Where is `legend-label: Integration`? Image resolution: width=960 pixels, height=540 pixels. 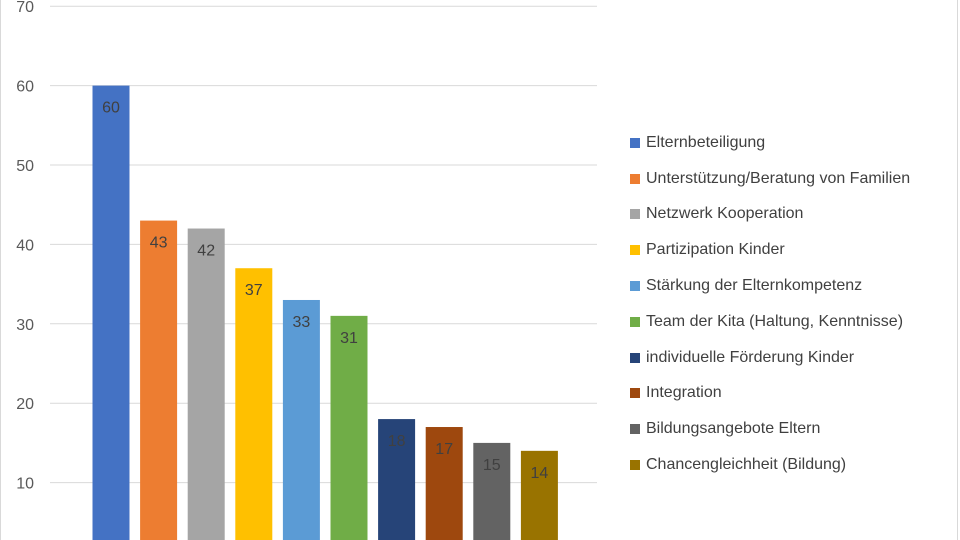
legend-label: Integration is located at coordinates (684, 393).